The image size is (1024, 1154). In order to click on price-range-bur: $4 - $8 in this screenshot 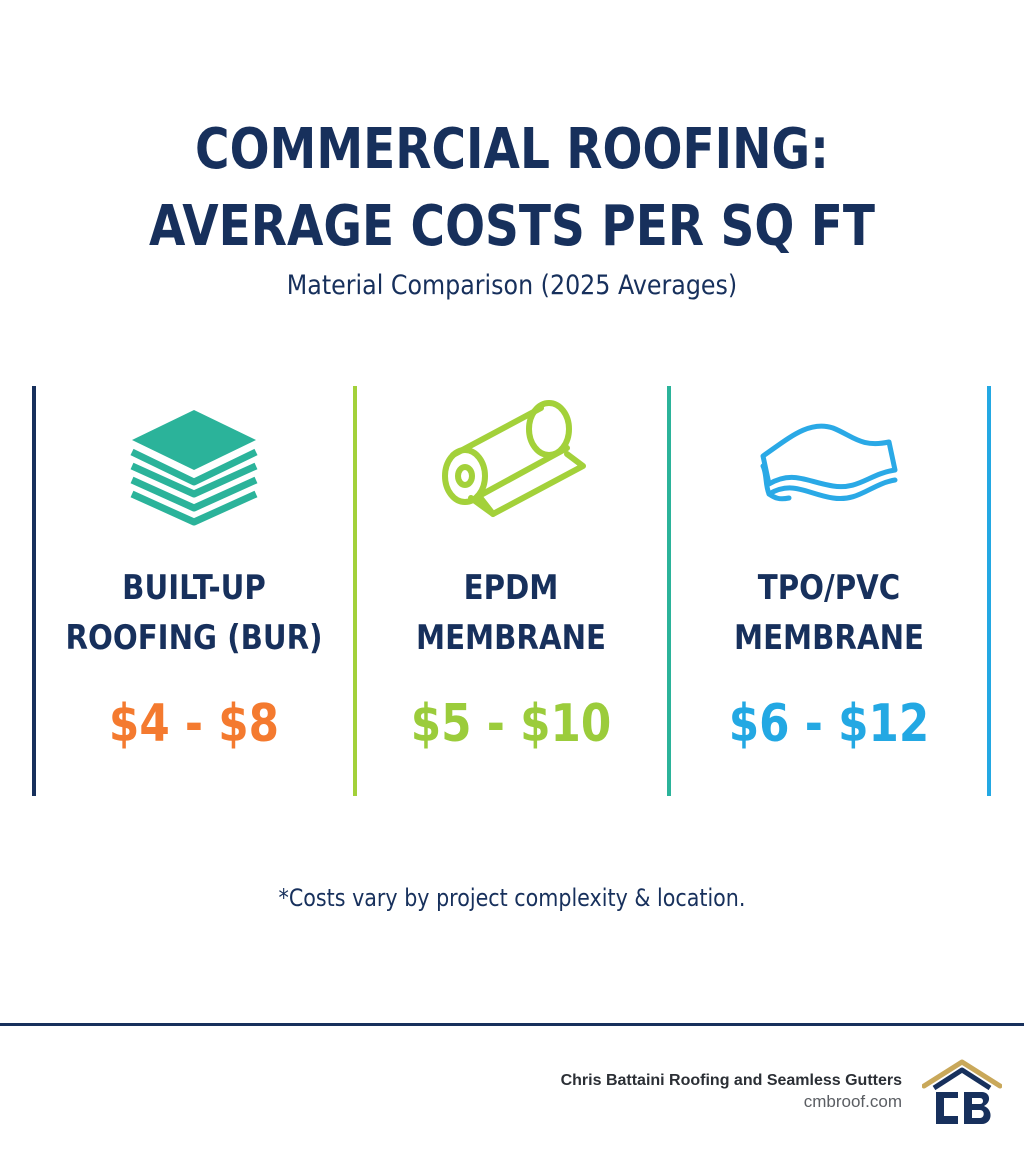, I will do `click(194, 724)`.